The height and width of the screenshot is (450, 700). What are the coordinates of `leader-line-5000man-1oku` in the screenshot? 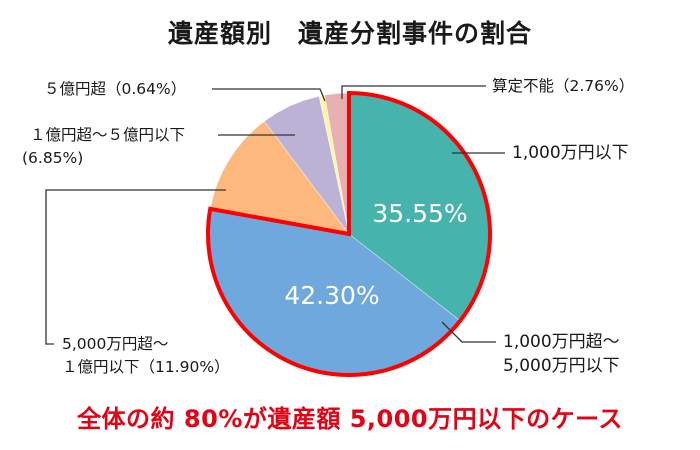 It's located at (135, 267).